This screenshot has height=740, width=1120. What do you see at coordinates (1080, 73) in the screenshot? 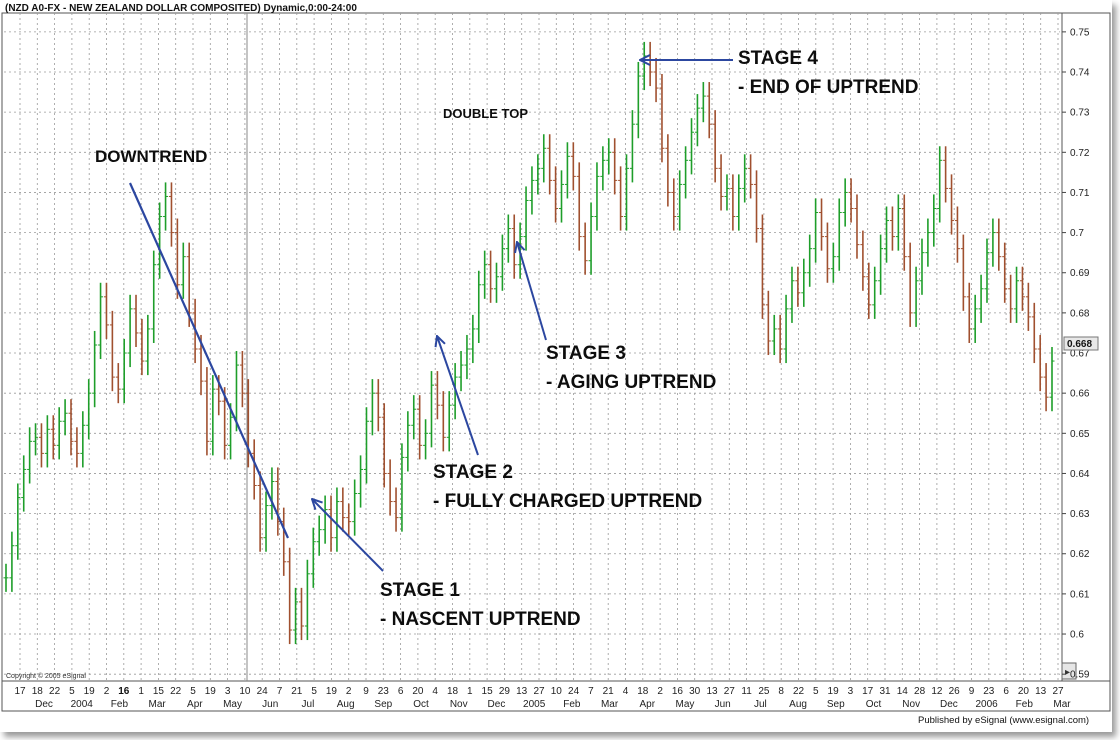
I see `y-tick-label: 0.74` at bounding box center [1080, 73].